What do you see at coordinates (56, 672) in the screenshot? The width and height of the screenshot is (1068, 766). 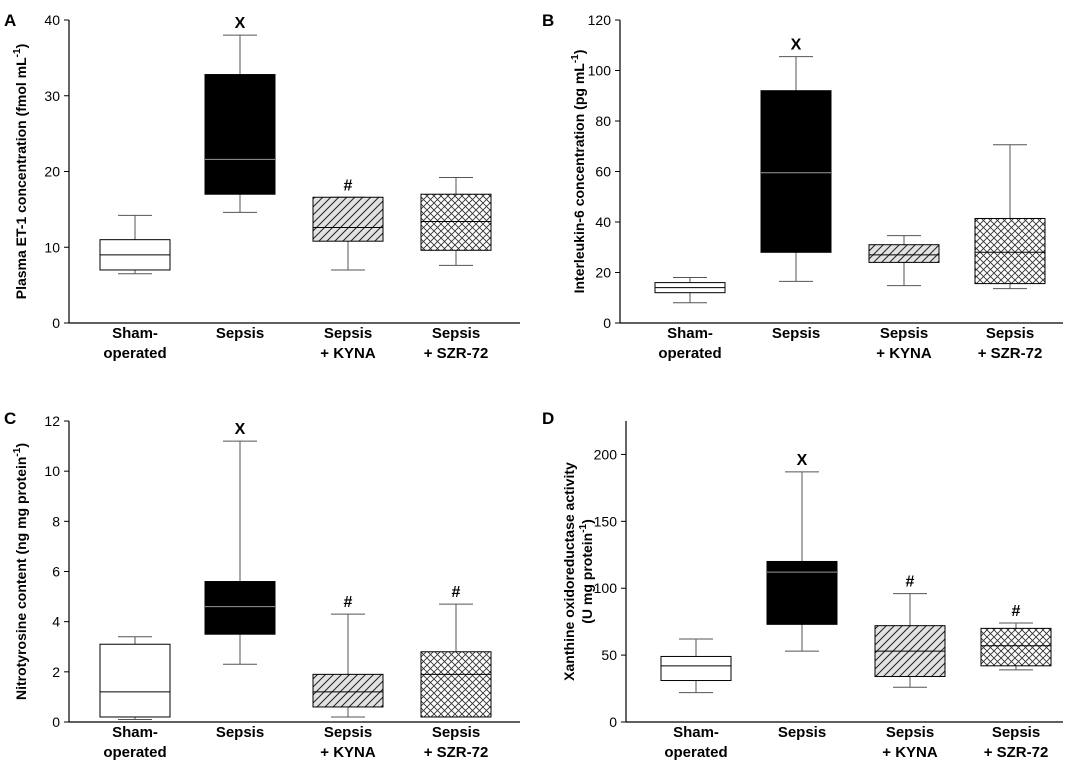 I see `y-tick-label: 2` at bounding box center [56, 672].